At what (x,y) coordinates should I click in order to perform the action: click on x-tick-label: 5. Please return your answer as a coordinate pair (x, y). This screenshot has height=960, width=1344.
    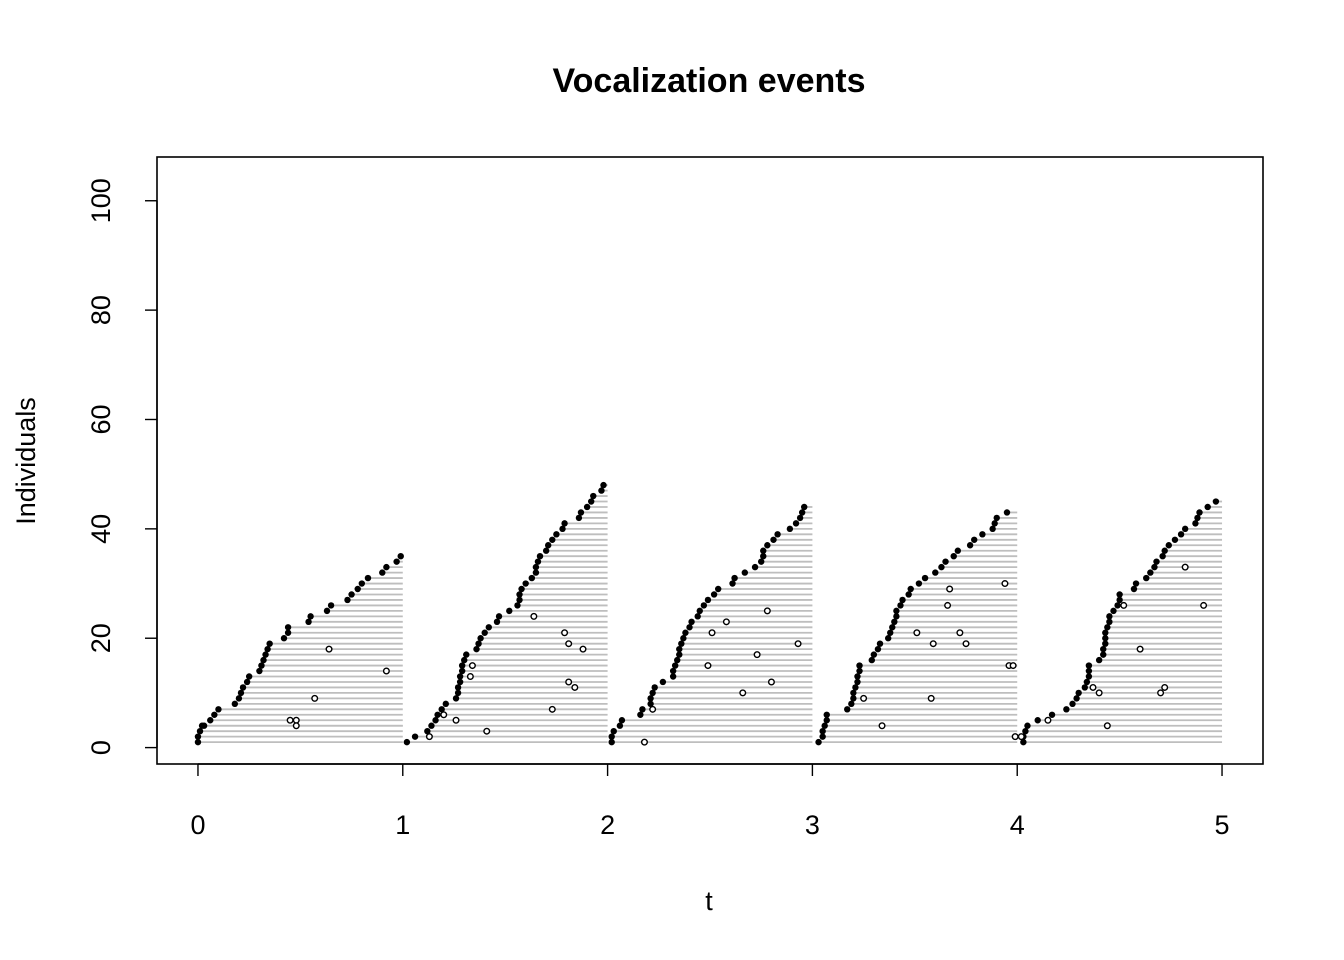
    Looking at the image, I should click on (1222, 825).